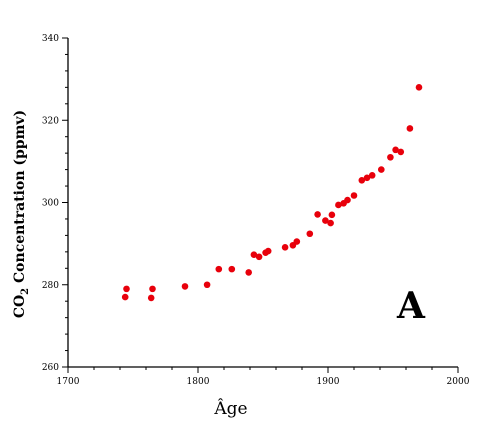 Image resolution: width=480 pixels, height=433 pixels. Describe the element at coordinates (50, 286) in the screenshot. I see `y-tick-label: 280` at that location.